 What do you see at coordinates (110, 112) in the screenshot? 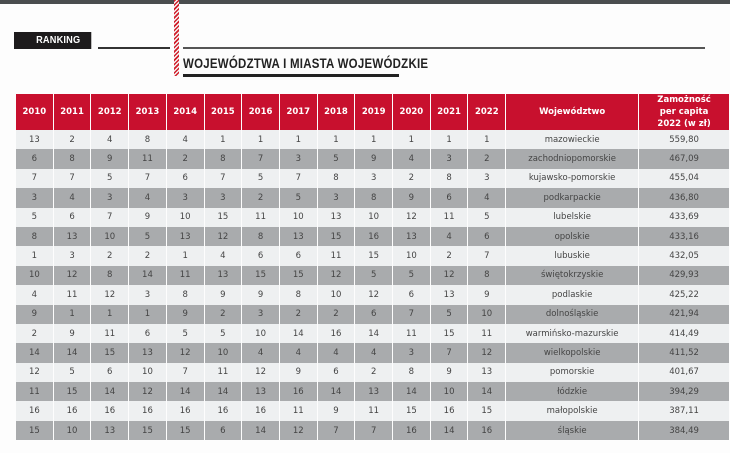
I see `column-header-year: 2012` at bounding box center [110, 112].